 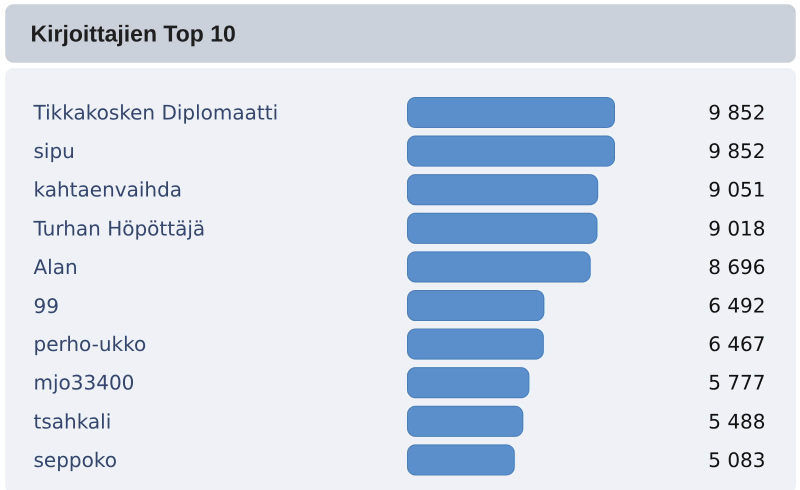 I want to click on data-label: 6 467, so click(x=737, y=344).